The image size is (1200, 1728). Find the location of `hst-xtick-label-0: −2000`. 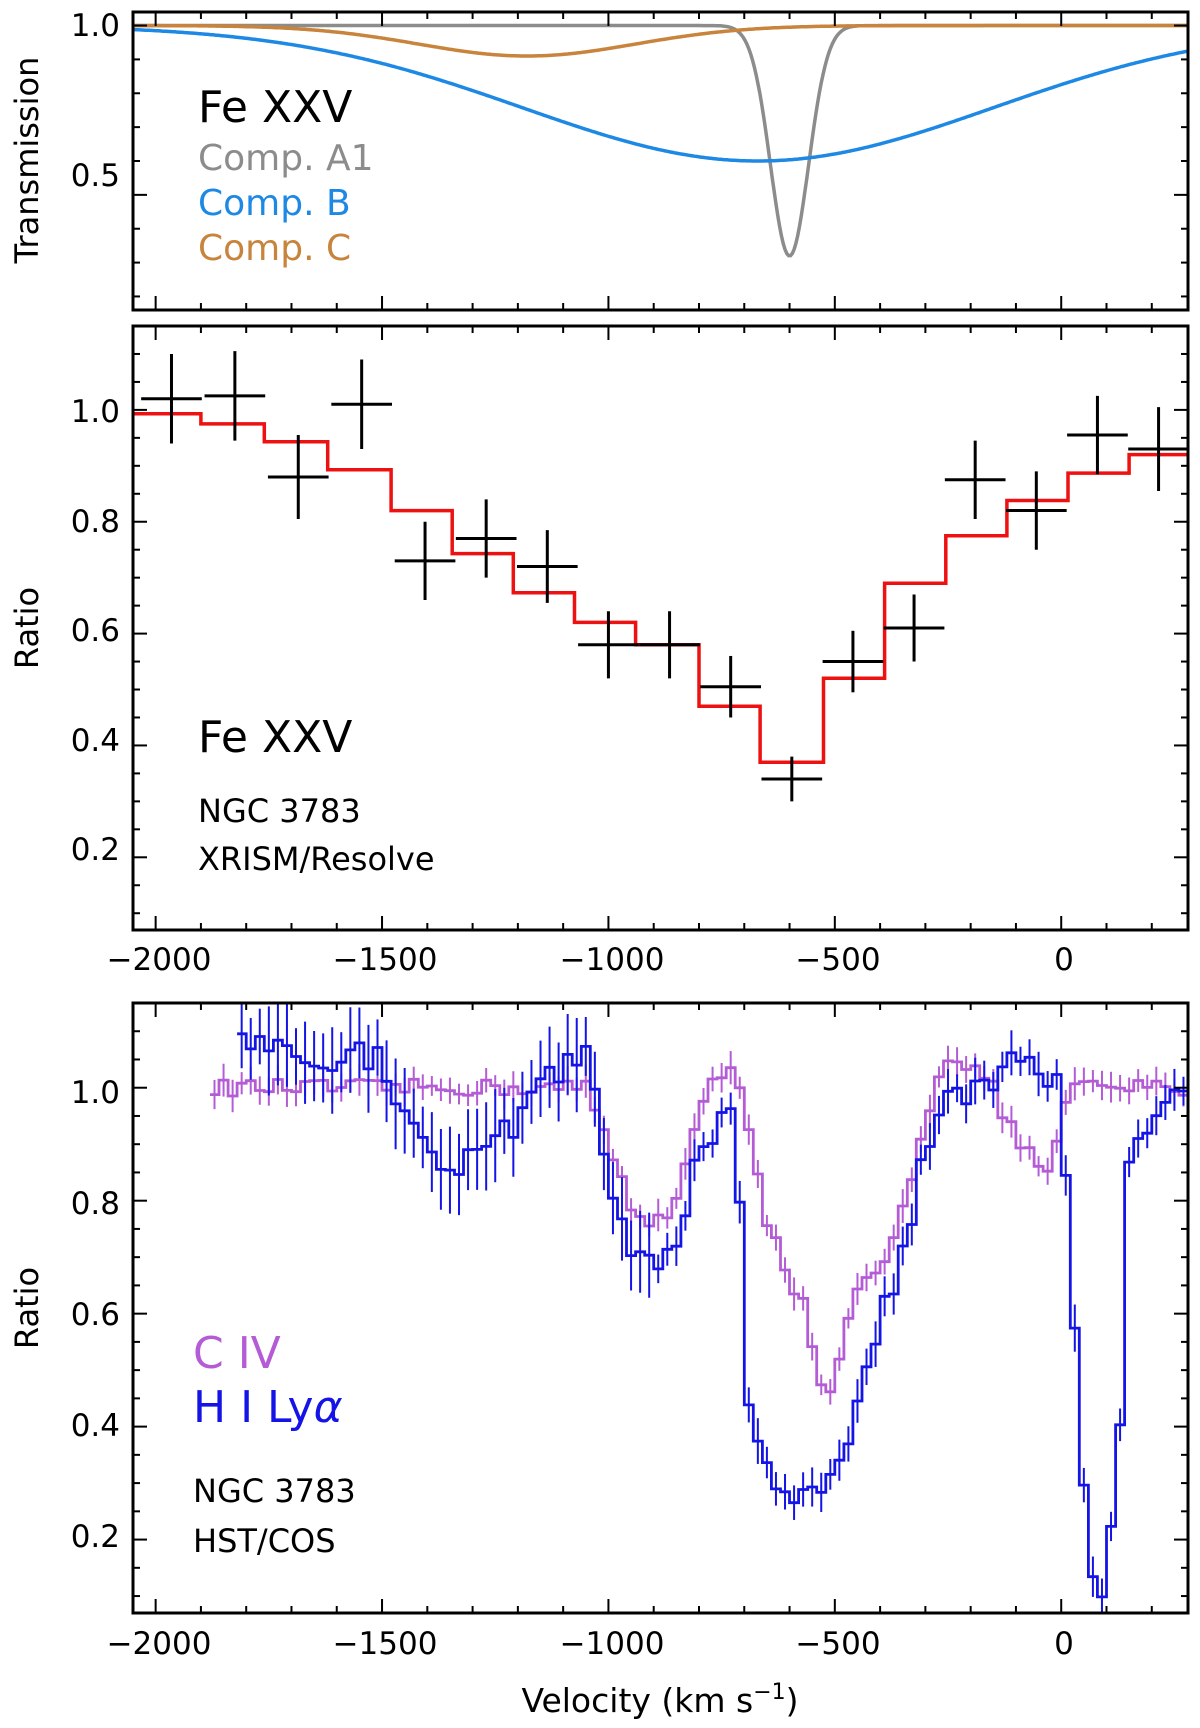

hst-xtick-label-0: −2000 is located at coordinates (159, 1644).